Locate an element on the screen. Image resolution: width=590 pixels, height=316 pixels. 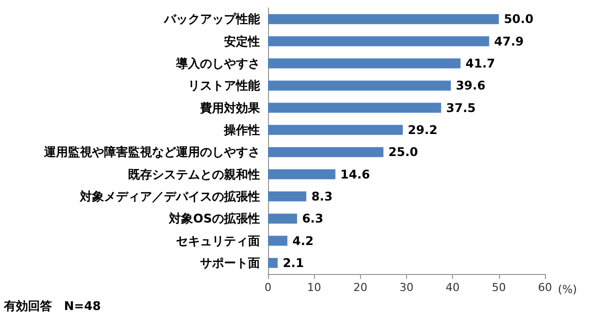
y-tick-label: 導入のしやすさ is located at coordinates (217, 63).